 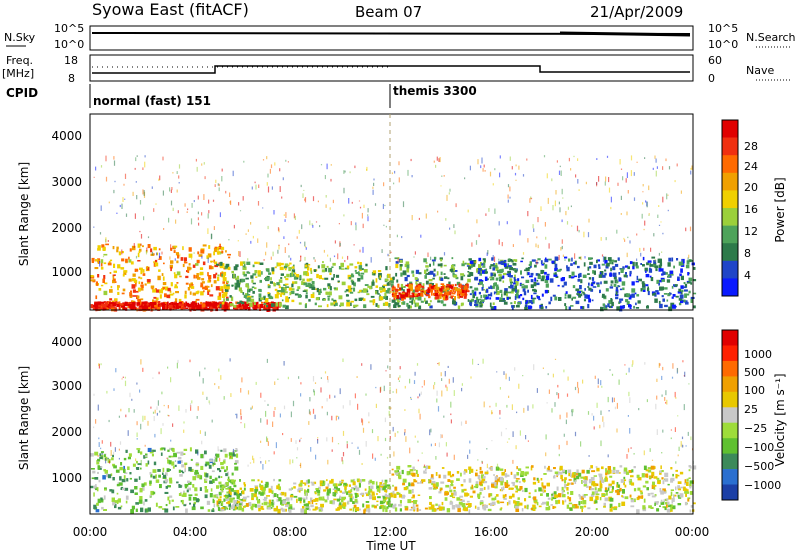 I want to click on power-ytick-1000: 1000, so click(x=66, y=272).